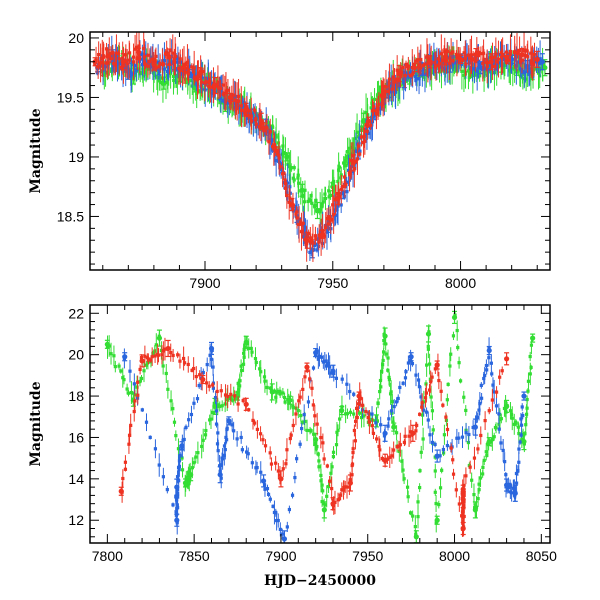 The width and height of the screenshot is (600, 600). I want to click on bottom-y-tick-label: 16, so click(76, 437).